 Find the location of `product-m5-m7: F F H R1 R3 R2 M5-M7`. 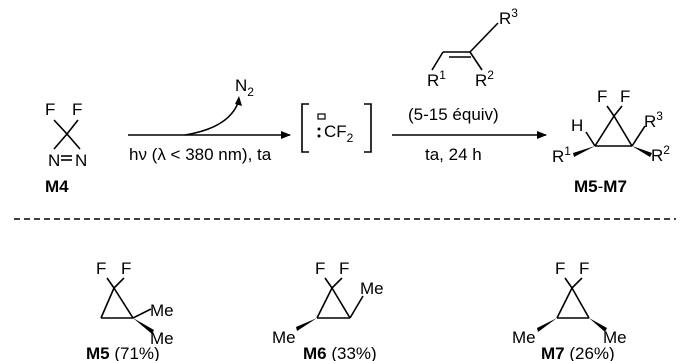

product-m5-m7: F F H R1 R3 R2 M5-M7 is located at coordinates (611, 141).